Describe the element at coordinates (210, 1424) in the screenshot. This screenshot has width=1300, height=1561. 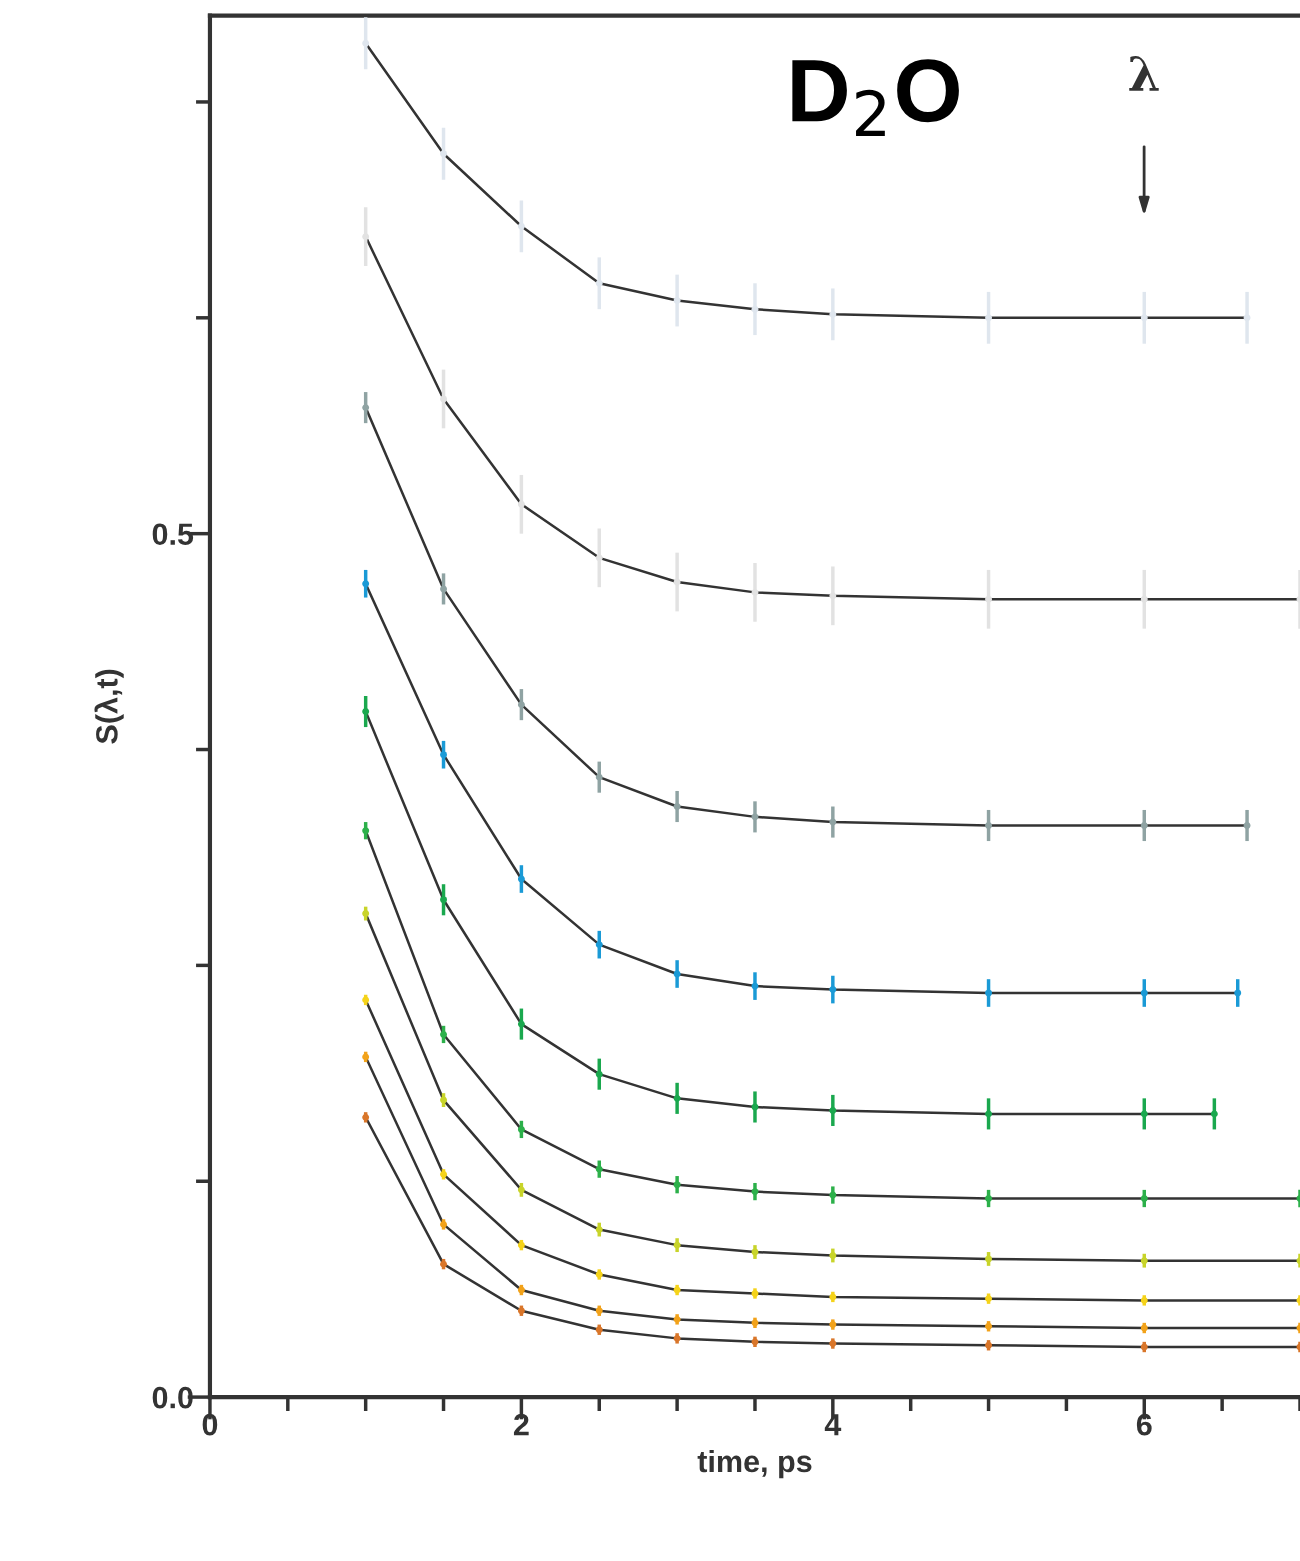
I see `x-tick-label: 0` at that location.